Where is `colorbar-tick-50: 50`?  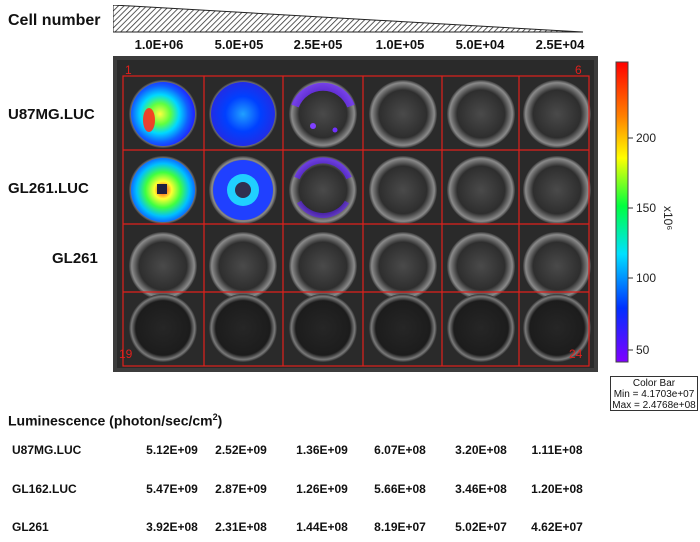 colorbar-tick-50: 50 is located at coordinates (643, 350).